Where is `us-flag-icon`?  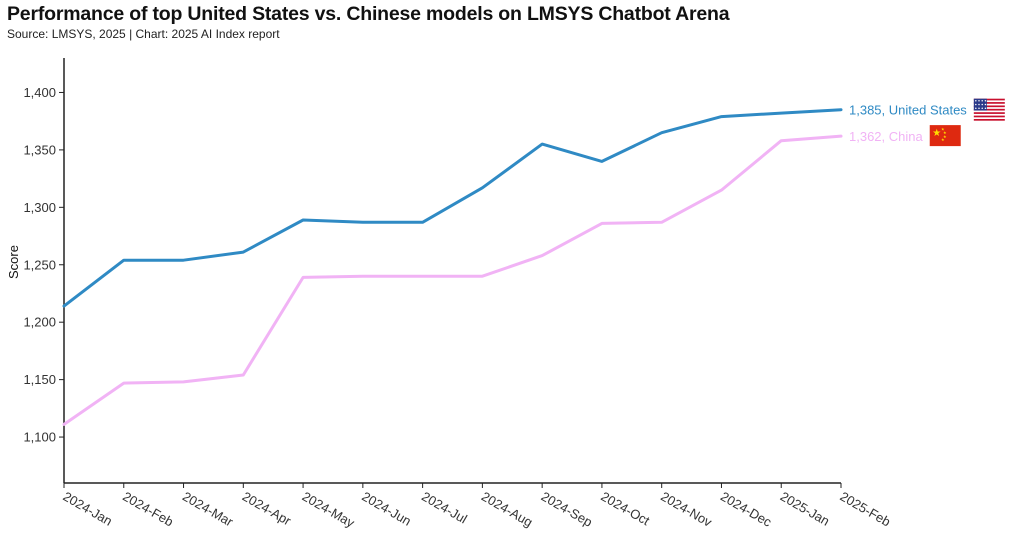
us-flag-icon is located at coordinates (989, 109).